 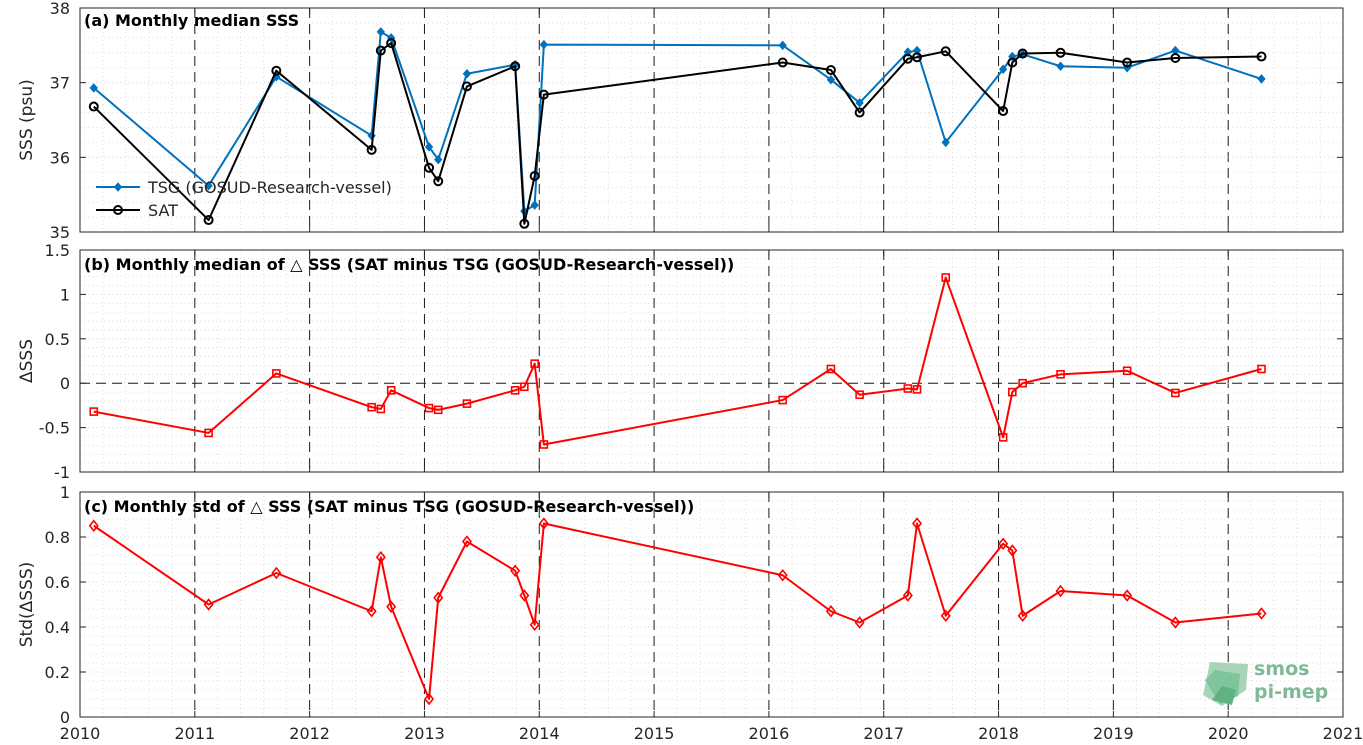 What do you see at coordinates (62, 472) in the screenshot?
I see `y-tick-label: -1` at bounding box center [62, 472].